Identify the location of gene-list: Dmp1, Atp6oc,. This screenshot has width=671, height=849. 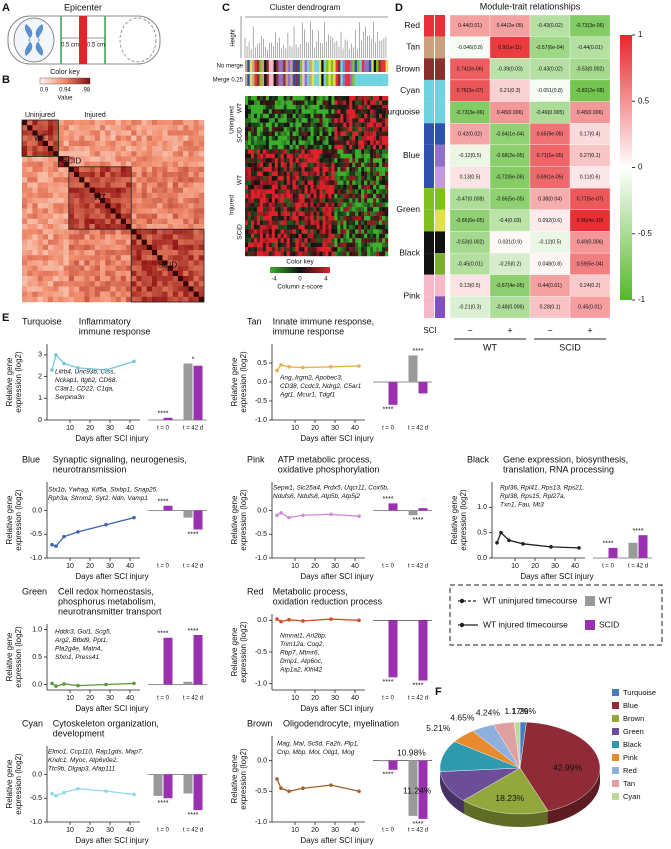
(301, 661).